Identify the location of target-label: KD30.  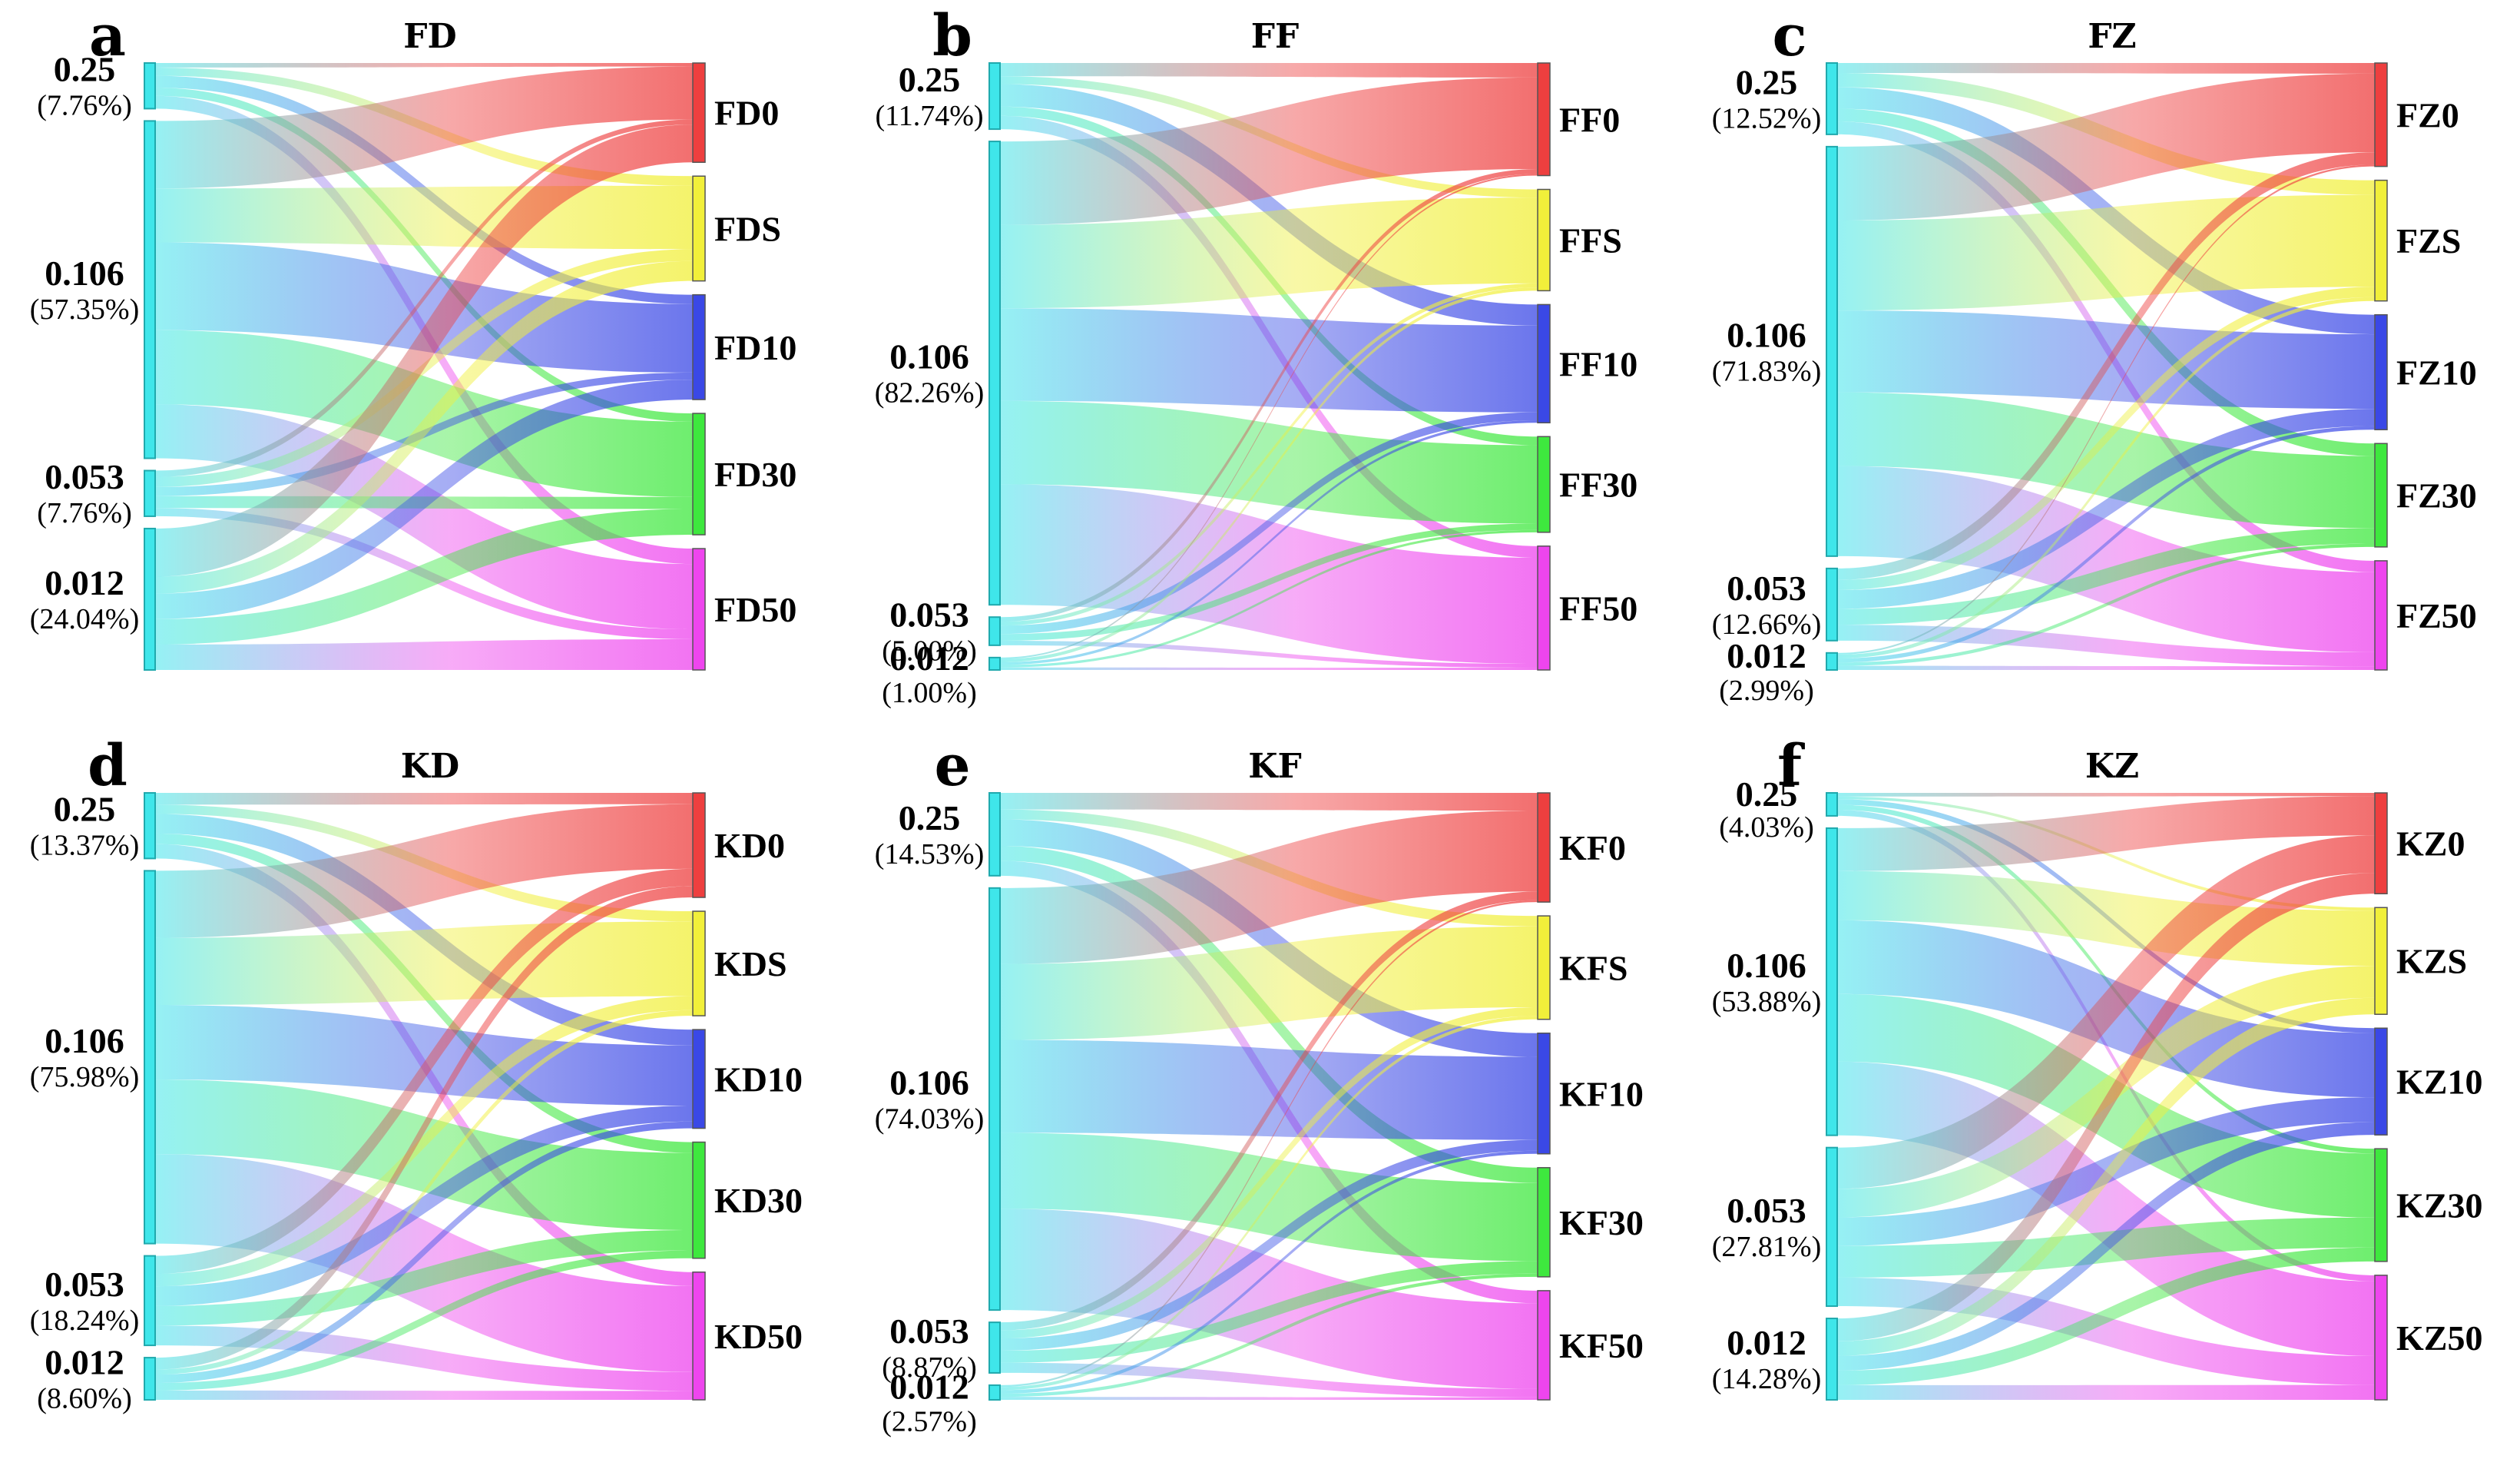
(758, 1200).